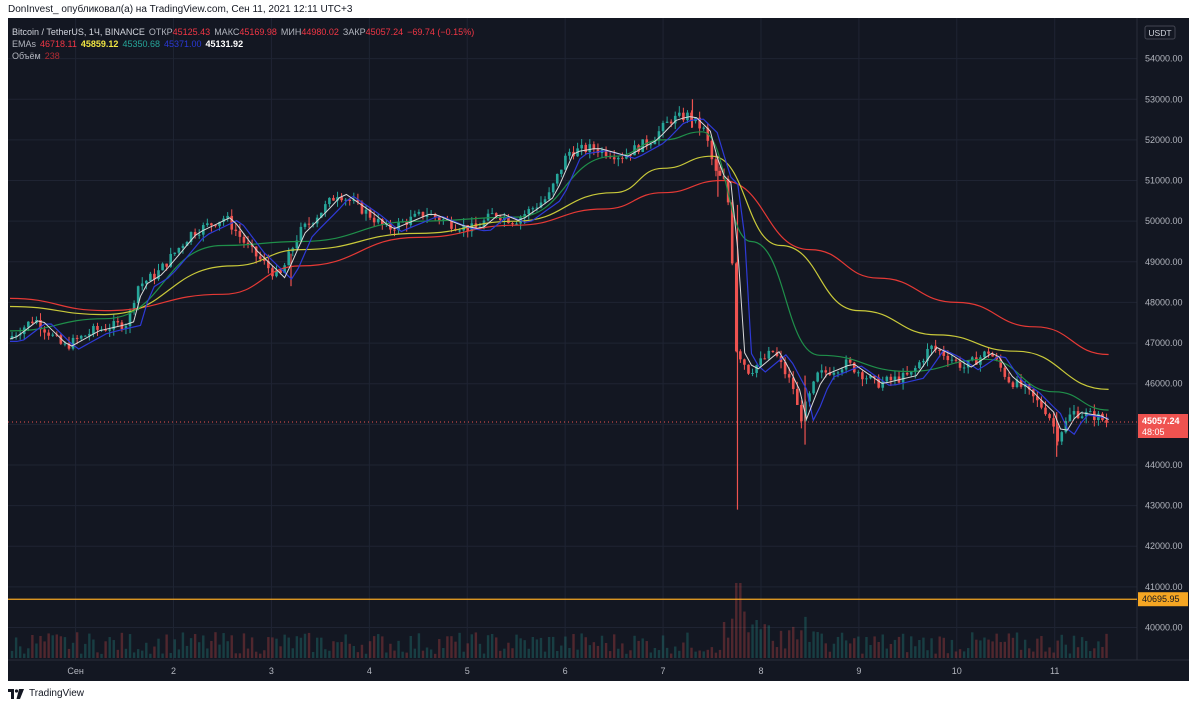  I want to click on volume-label: Объём, so click(26, 56).